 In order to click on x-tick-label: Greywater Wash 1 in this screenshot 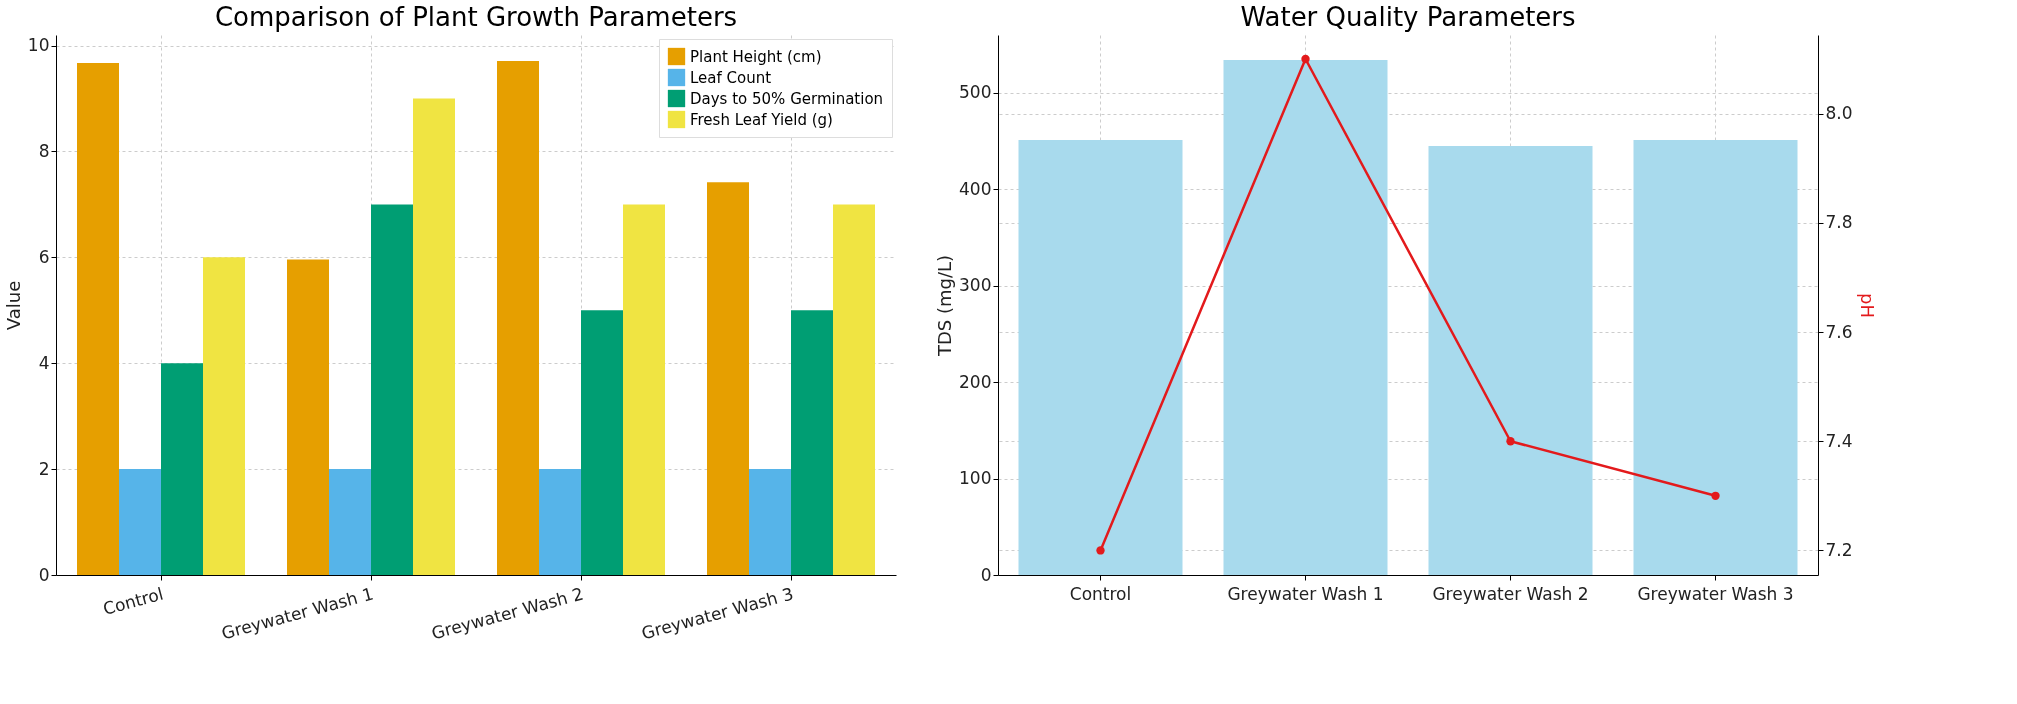, I will do `click(1305, 593)`.